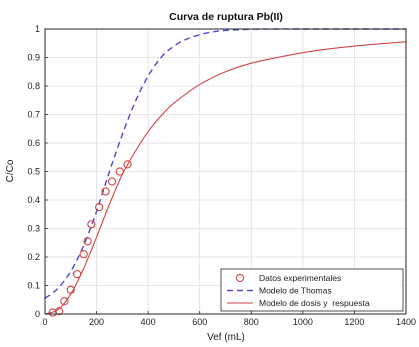  Describe the element at coordinates (406, 322) in the screenshot. I see `x-tick-label: 1400` at that location.